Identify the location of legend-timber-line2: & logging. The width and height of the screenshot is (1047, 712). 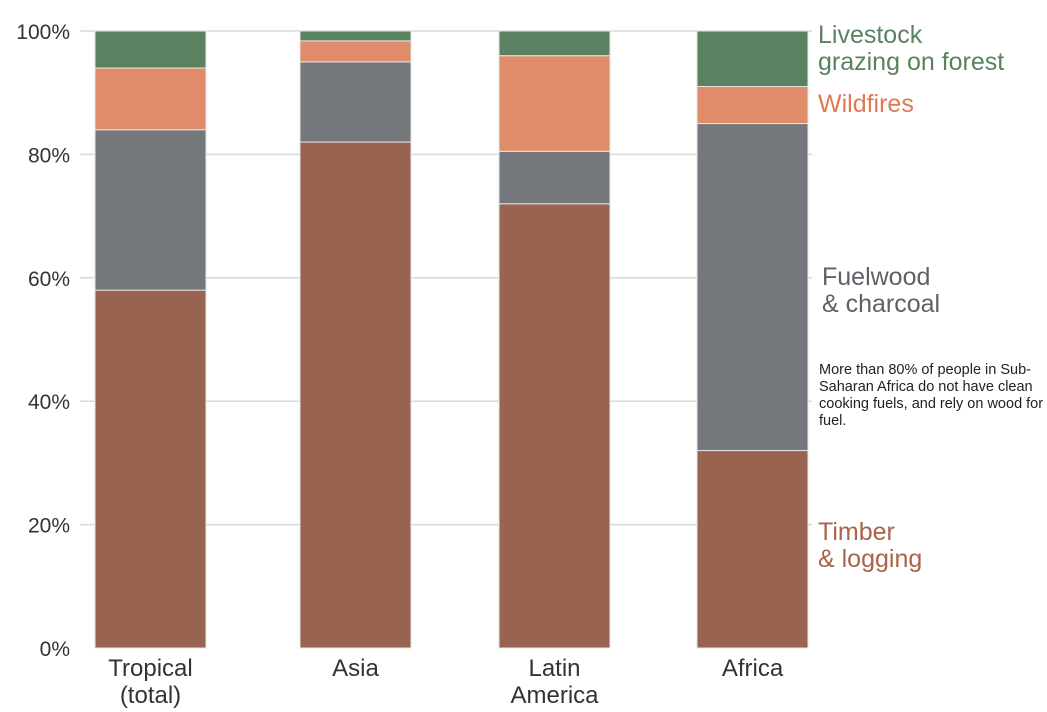
(870, 559).